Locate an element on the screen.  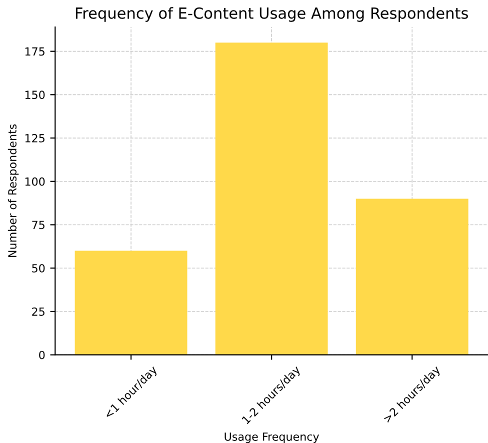
y-axis-title: Number of Respondents is located at coordinates (13, 190).